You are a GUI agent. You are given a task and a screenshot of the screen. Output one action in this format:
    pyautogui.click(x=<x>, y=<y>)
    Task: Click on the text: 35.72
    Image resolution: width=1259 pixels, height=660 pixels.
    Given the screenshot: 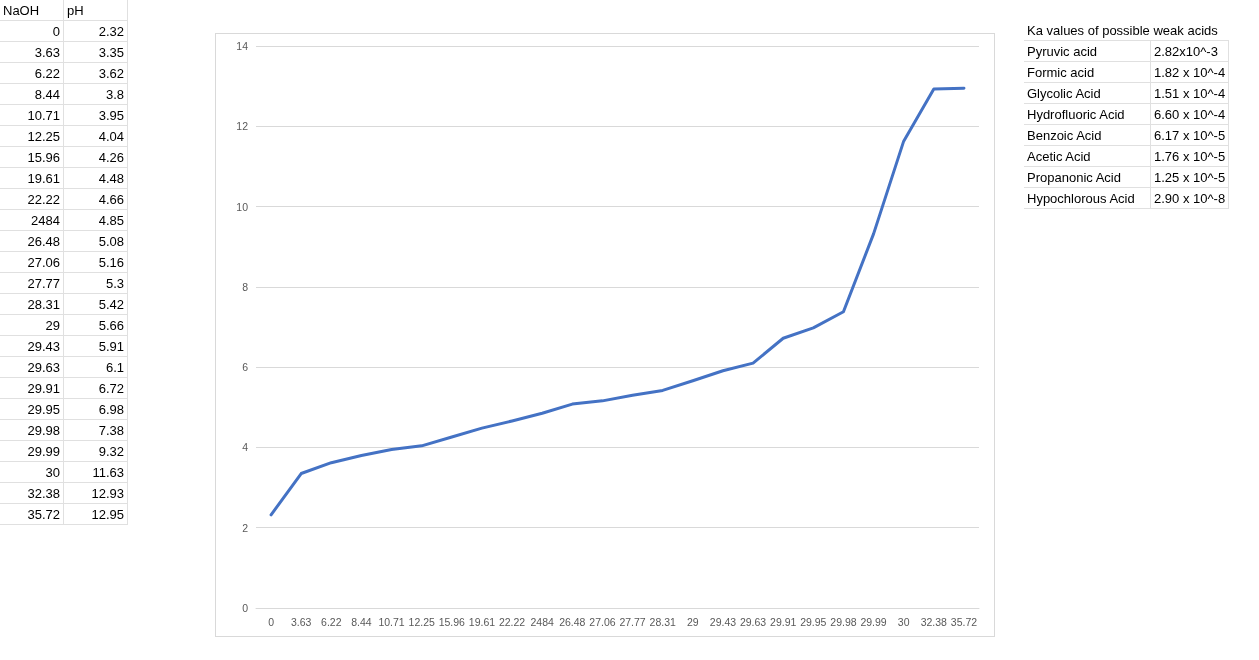 What is the action you would take?
    pyautogui.click(x=32, y=514)
    